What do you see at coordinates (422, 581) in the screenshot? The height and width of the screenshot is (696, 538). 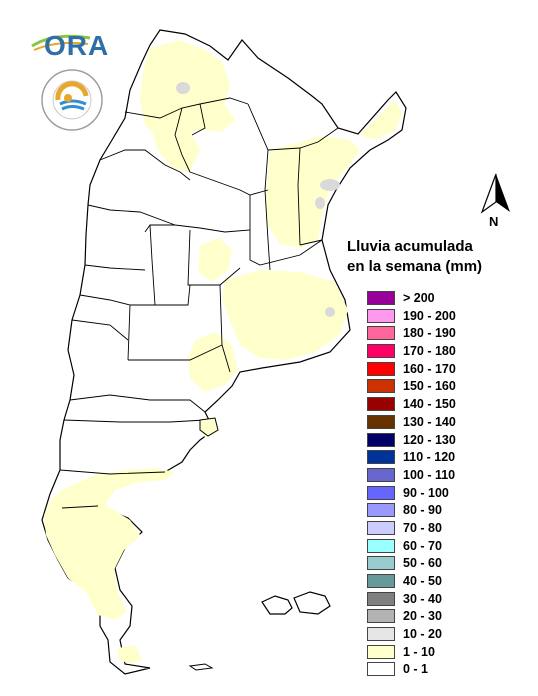 I see `legend-label: 40 - 50` at bounding box center [422, 581].